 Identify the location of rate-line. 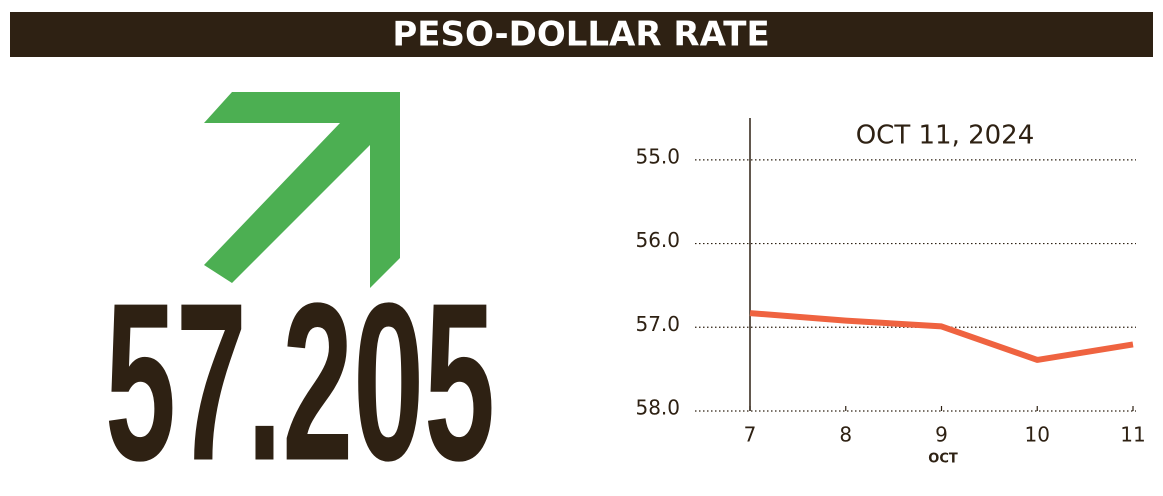
(941, 336).